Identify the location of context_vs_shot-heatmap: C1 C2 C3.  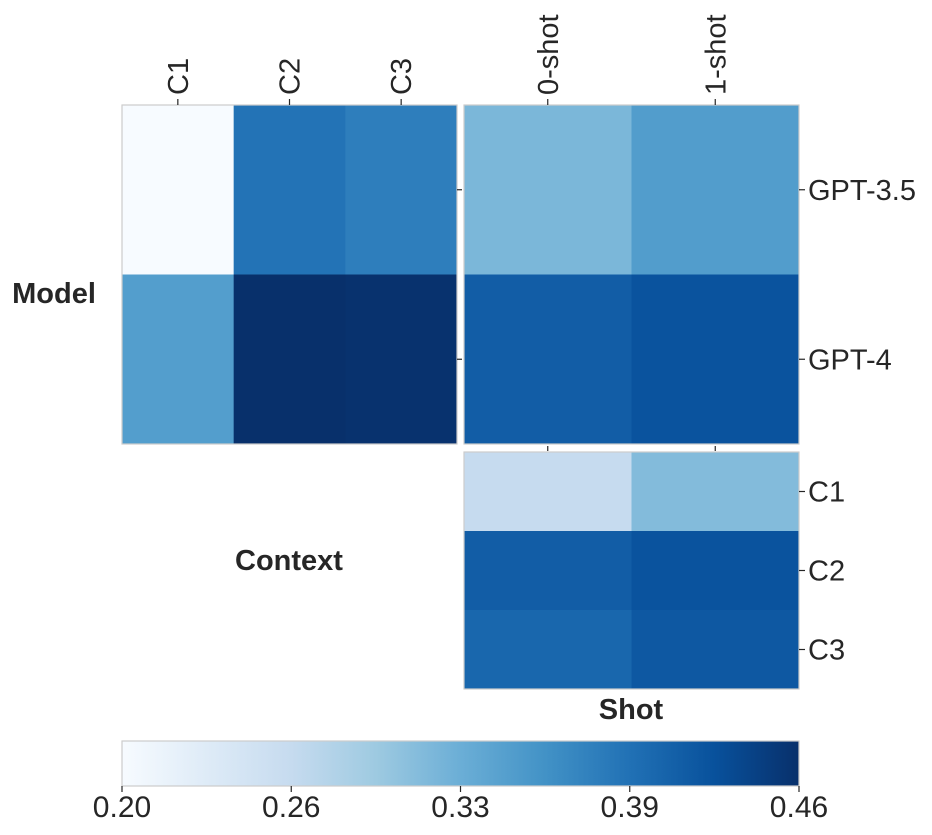
(654, 568).